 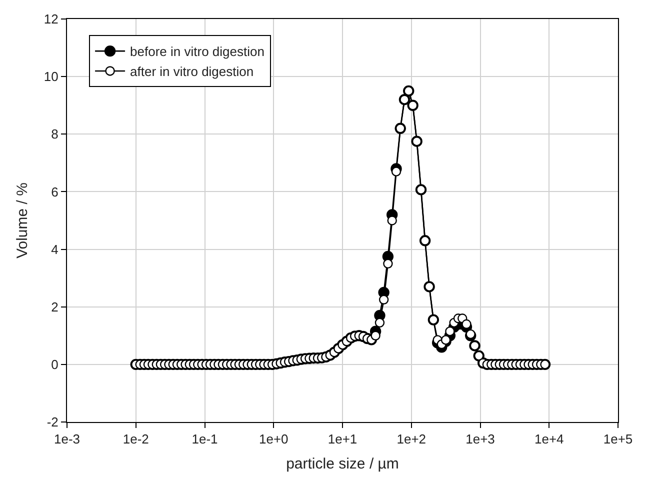 I want to click on x-tick-label: 1e+2, so click(x=411, y=439).